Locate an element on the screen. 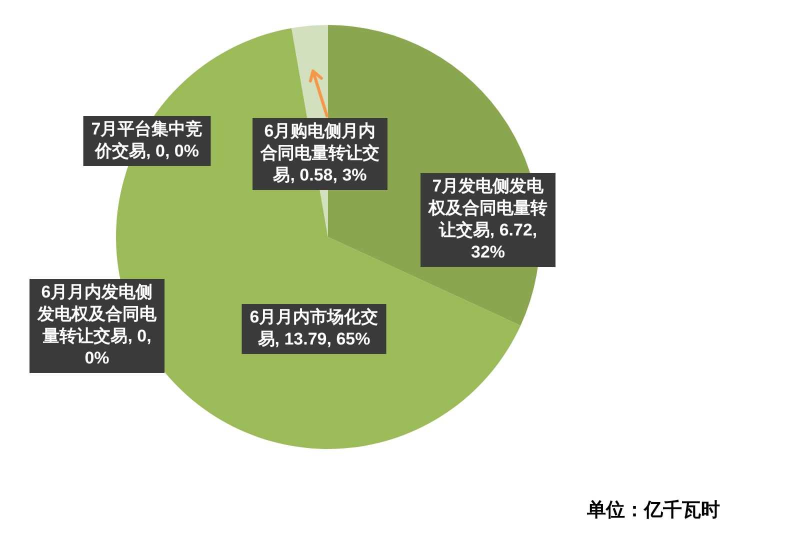 Image resolution: width=800 pixels, height=543 pixels. text: 单位：亿千瓦时 is located at coordinates (653, 510).